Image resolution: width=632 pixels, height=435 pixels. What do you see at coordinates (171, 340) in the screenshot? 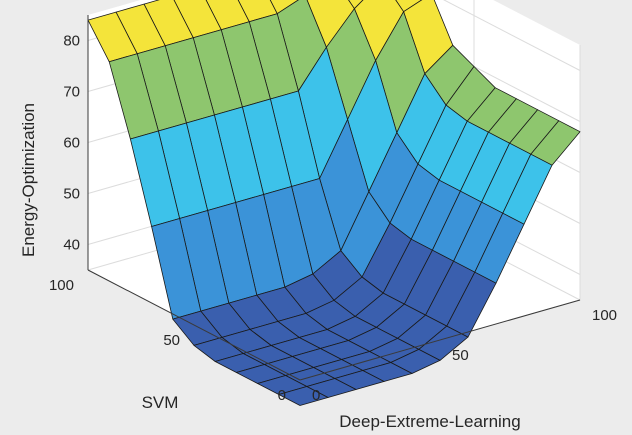
I see `y-tick-label: 50` at bounding box center [171, 340].